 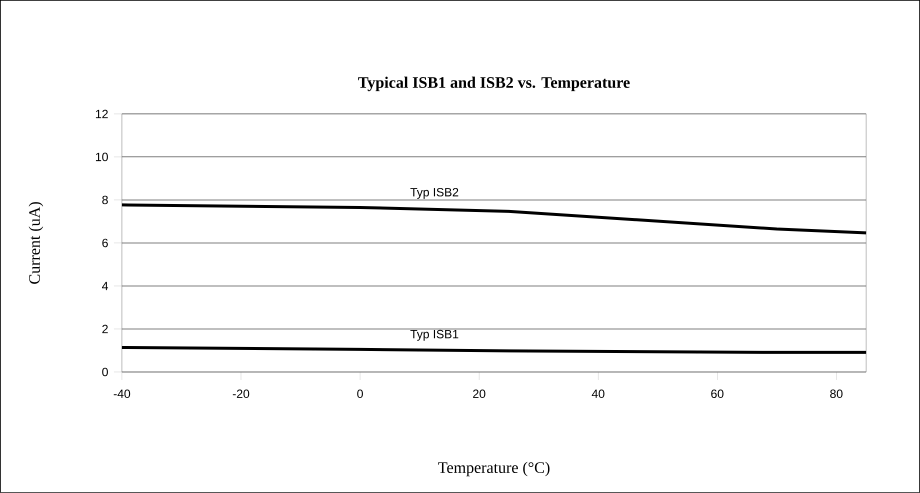 What do you see at coordinates (122, 394) in the screenshot?
I see `x-tick-label: -40` at bounding box center [122, 394].